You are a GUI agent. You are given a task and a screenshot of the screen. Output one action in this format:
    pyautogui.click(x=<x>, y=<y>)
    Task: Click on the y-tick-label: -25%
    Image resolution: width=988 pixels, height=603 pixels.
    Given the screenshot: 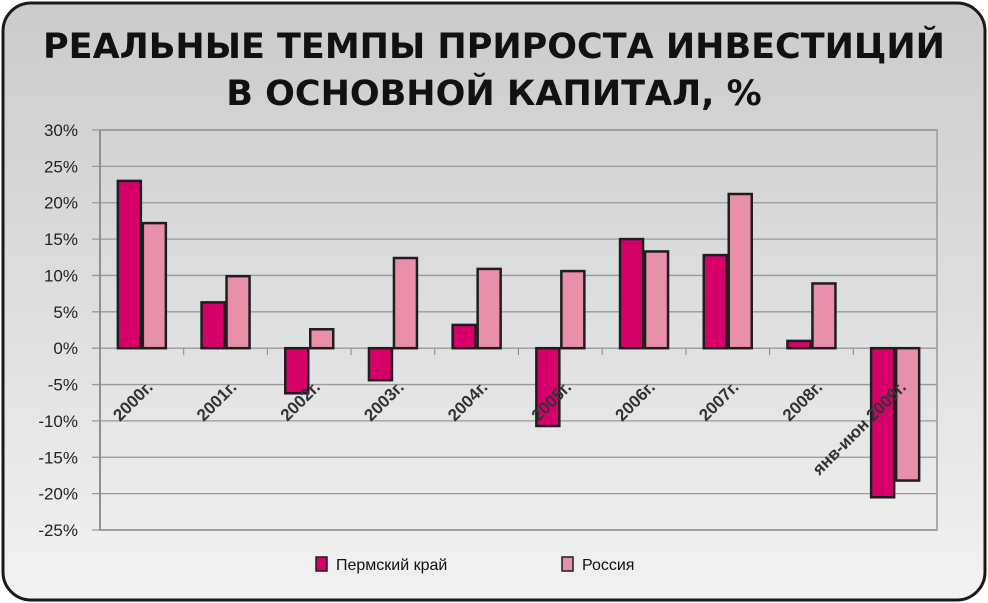 What is the action you would take?
    pyautogui.click(x=58, y=530)
    